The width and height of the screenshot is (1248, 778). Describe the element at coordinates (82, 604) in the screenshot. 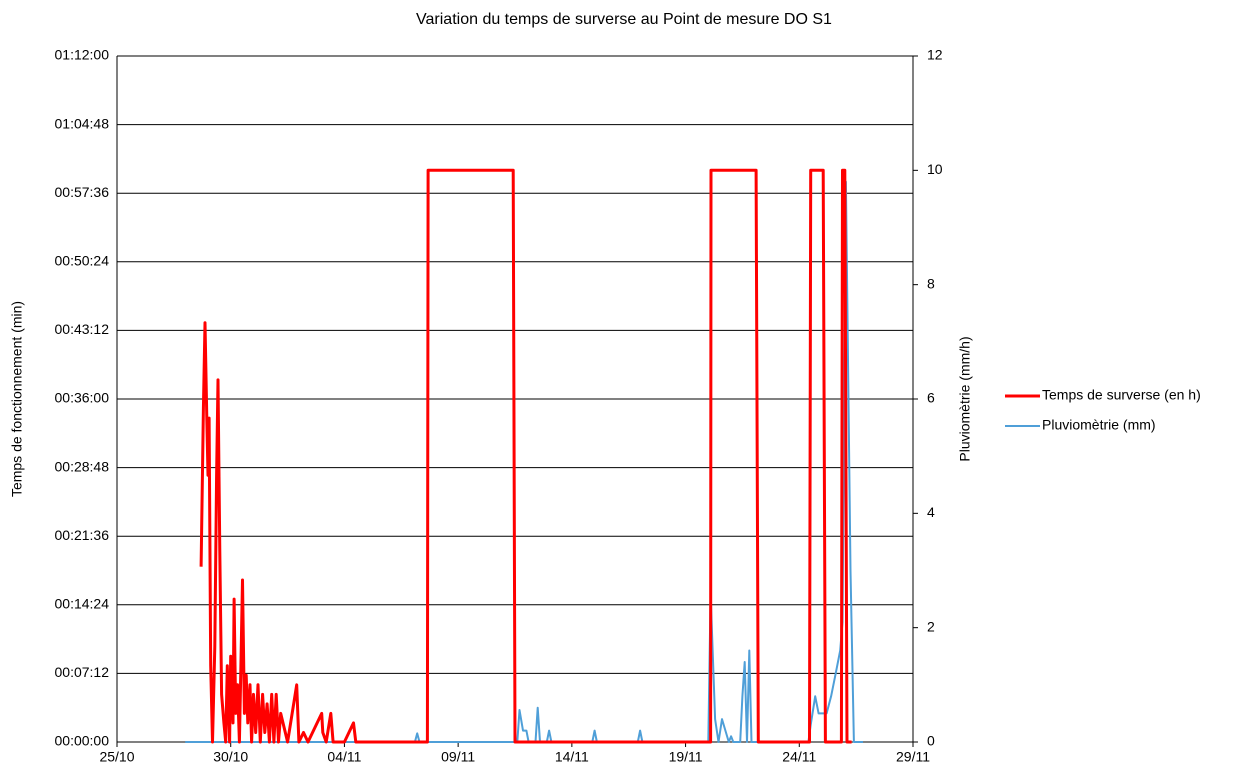

I see `y-tick-label: 00:14:24` at that location.